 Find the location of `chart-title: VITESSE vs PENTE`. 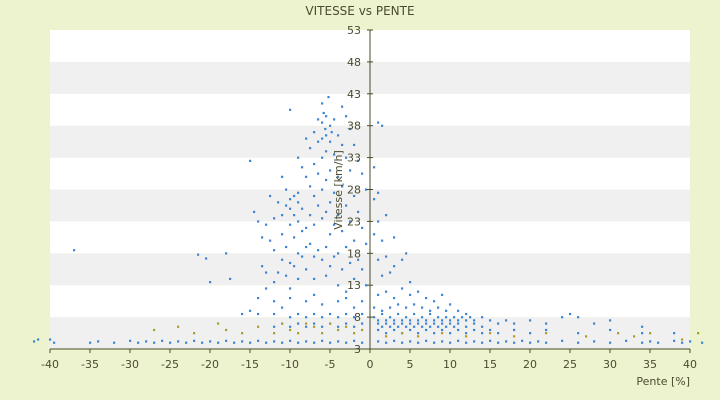

chart-title: VITESSE vs PENTE is located at coordinates (359, 11).